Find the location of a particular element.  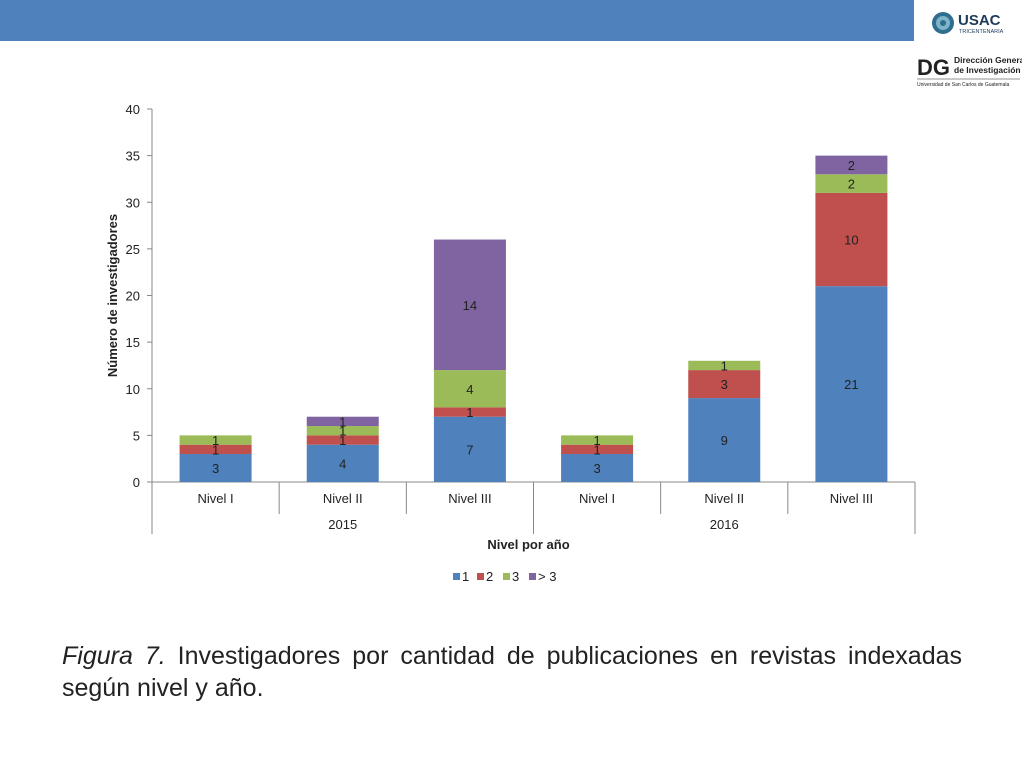

bar-data-label: 21 is located at coordinates (851, 384).